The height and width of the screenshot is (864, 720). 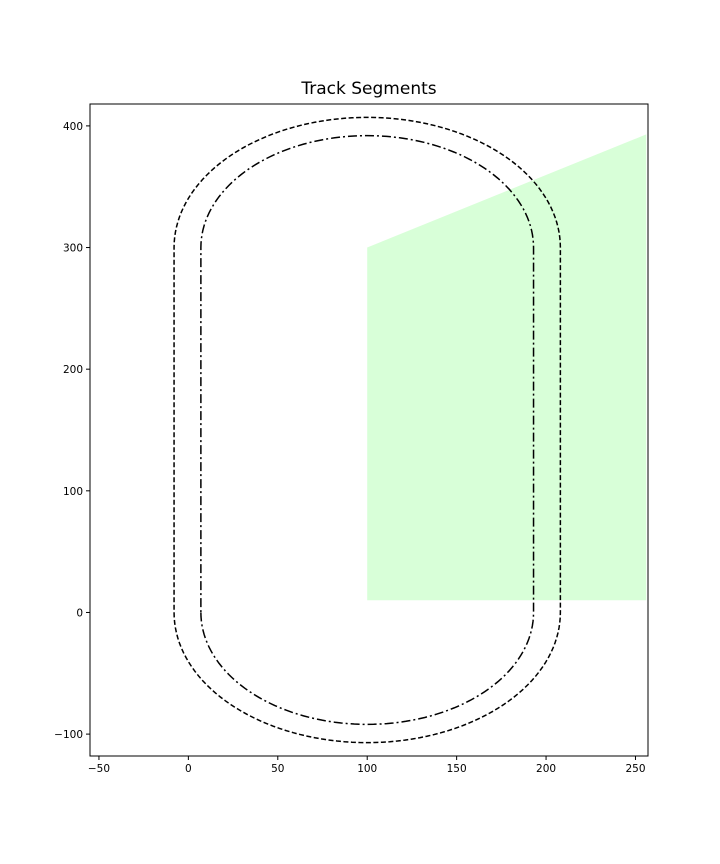 What do you see at coordinates (188, 769) in the screenshot?
I see `x-tick-label: 0` at bounding box center [188, 769].